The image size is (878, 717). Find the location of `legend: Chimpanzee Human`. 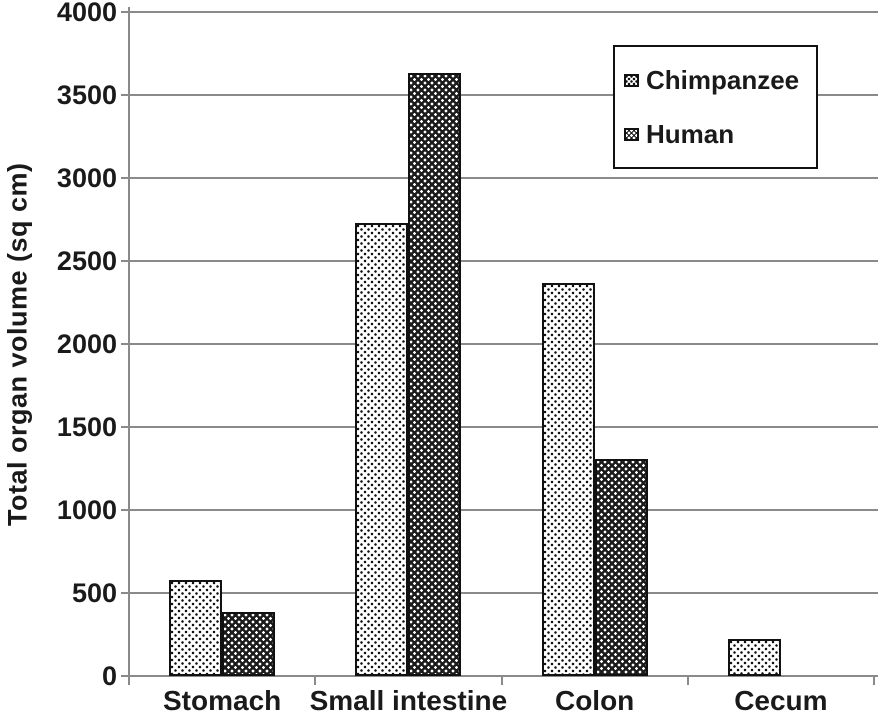

legend: Chimpanzee Human is located at coordinates (715, 107).